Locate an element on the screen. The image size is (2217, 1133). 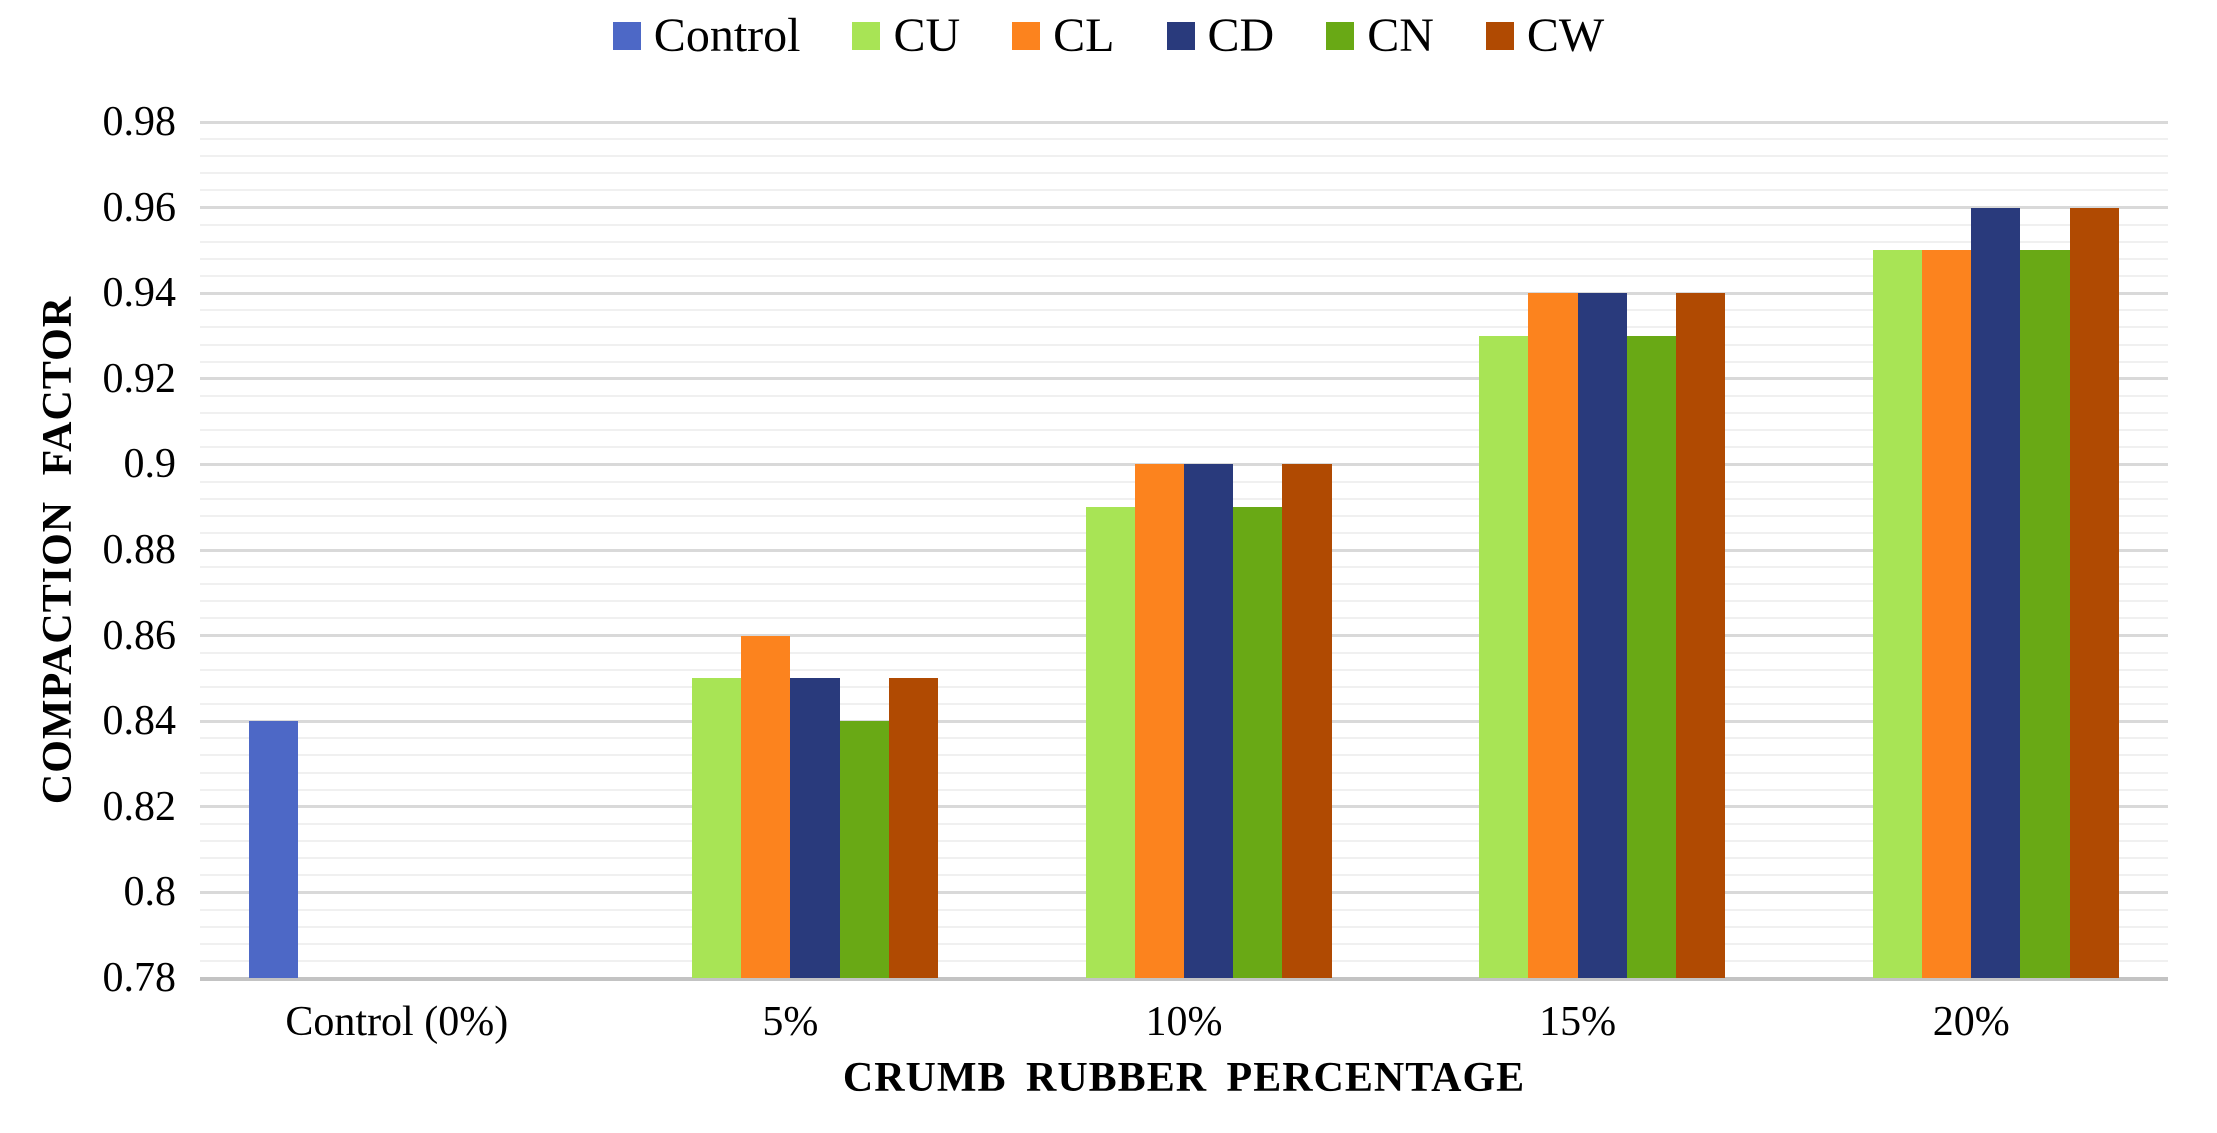
y-tick-label: 0.94 is located at coordinates (139, 293).